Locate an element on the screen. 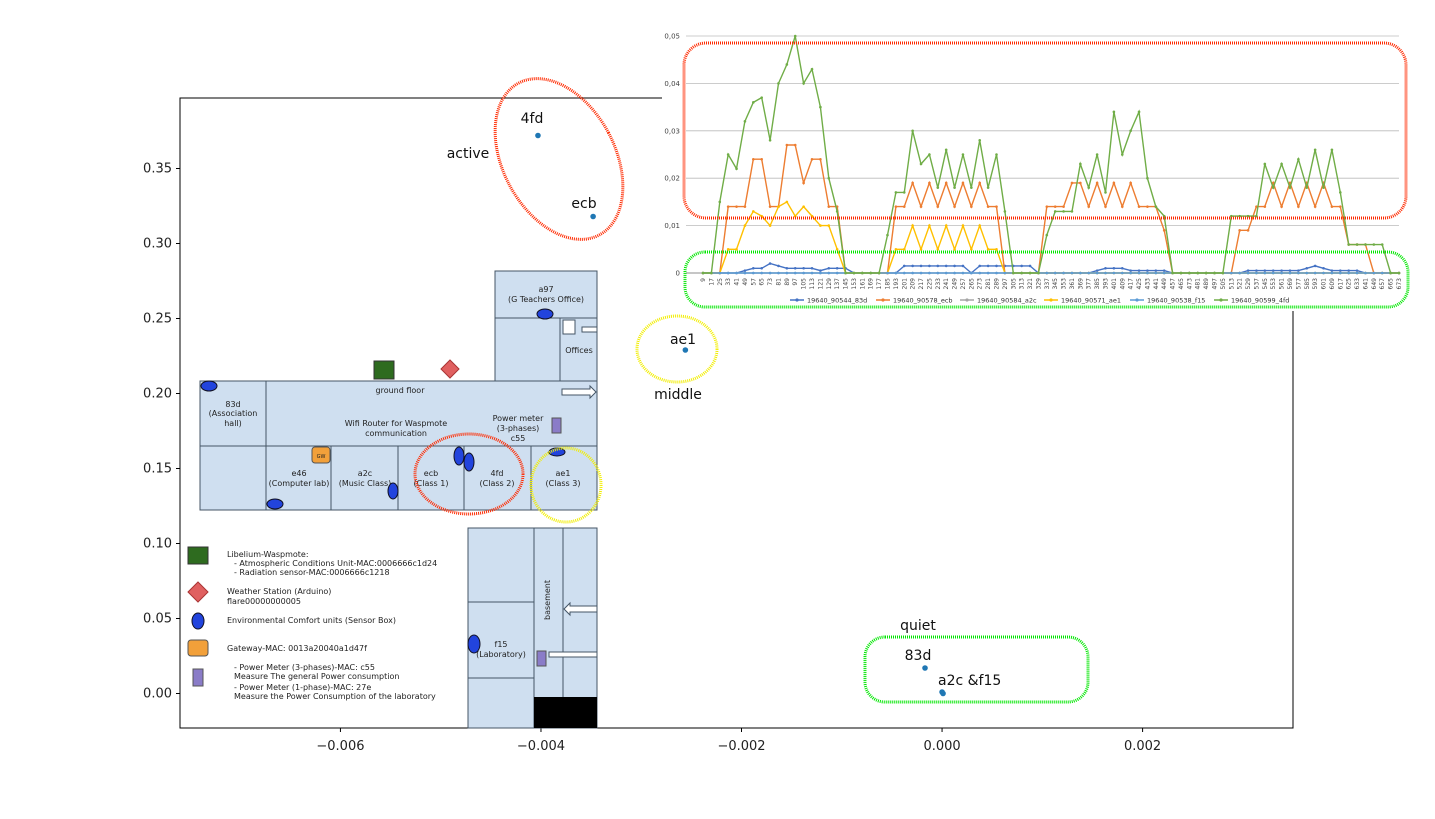 Image resolution: width=1435 pixels, height=819 pixels. room-label: Power meter is located at coordinates (519, 418).